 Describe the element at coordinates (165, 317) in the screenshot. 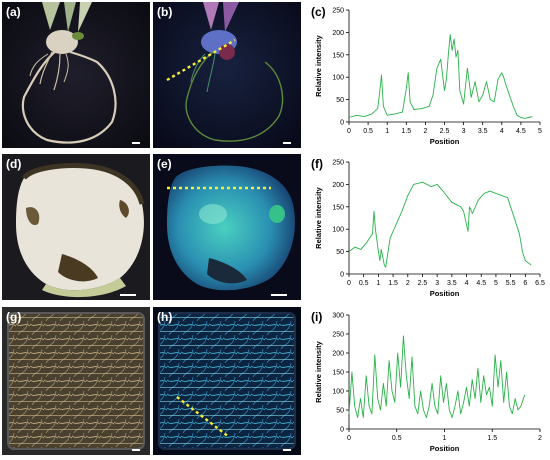

I see `panel-label-h: (h)` at that location.